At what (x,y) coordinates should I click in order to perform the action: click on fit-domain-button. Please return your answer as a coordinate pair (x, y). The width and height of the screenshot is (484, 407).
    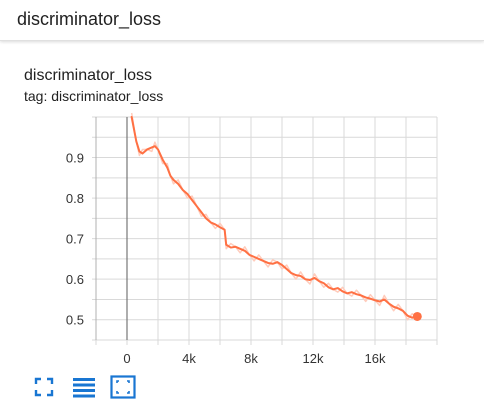
    Looking at the image, I should click on (123, 387).